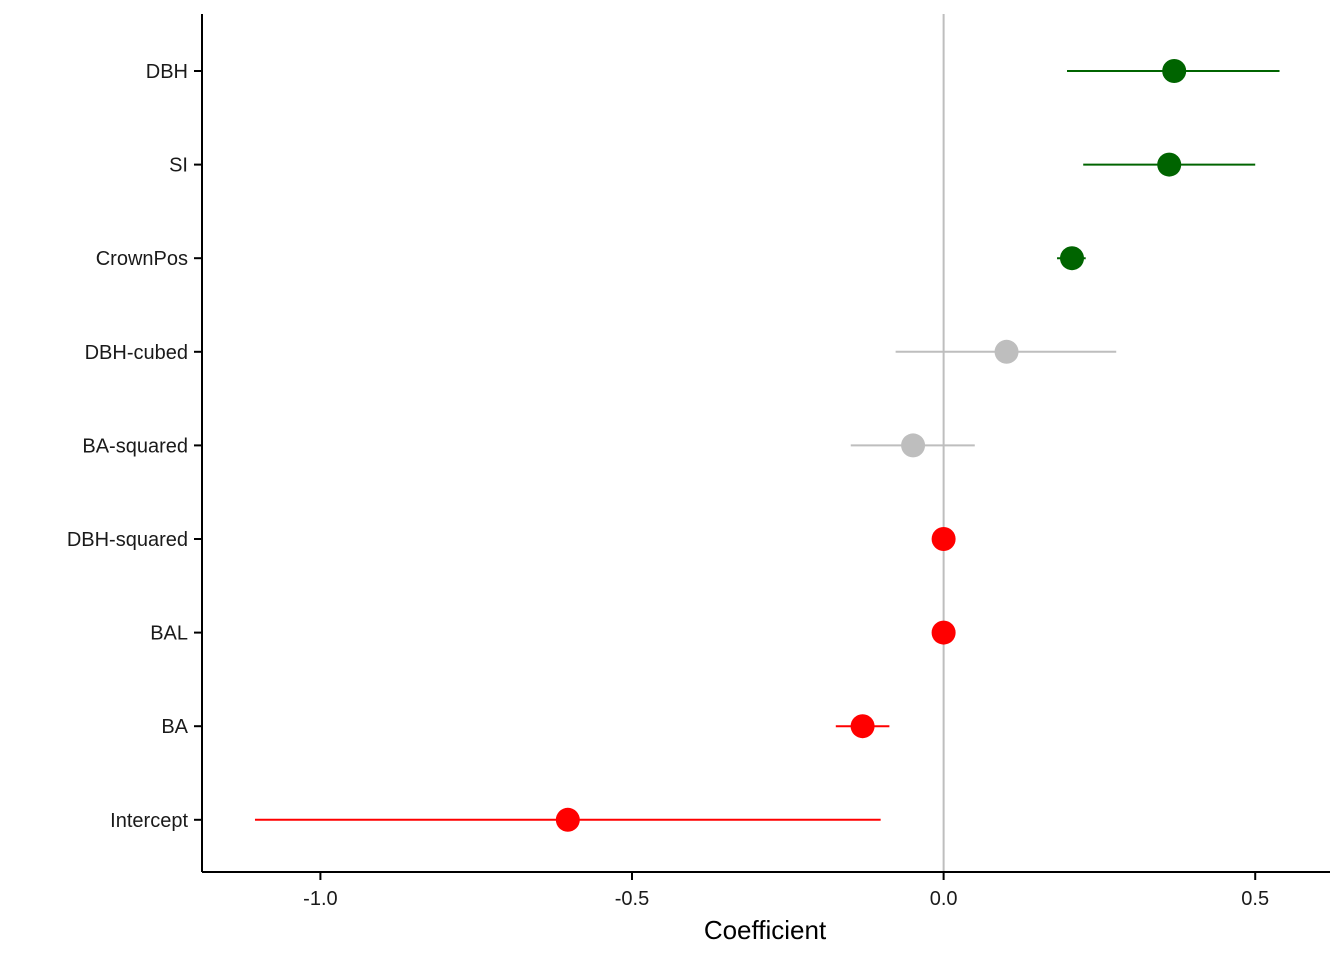  I want to click on point-BA-squared, so click(913, 445).